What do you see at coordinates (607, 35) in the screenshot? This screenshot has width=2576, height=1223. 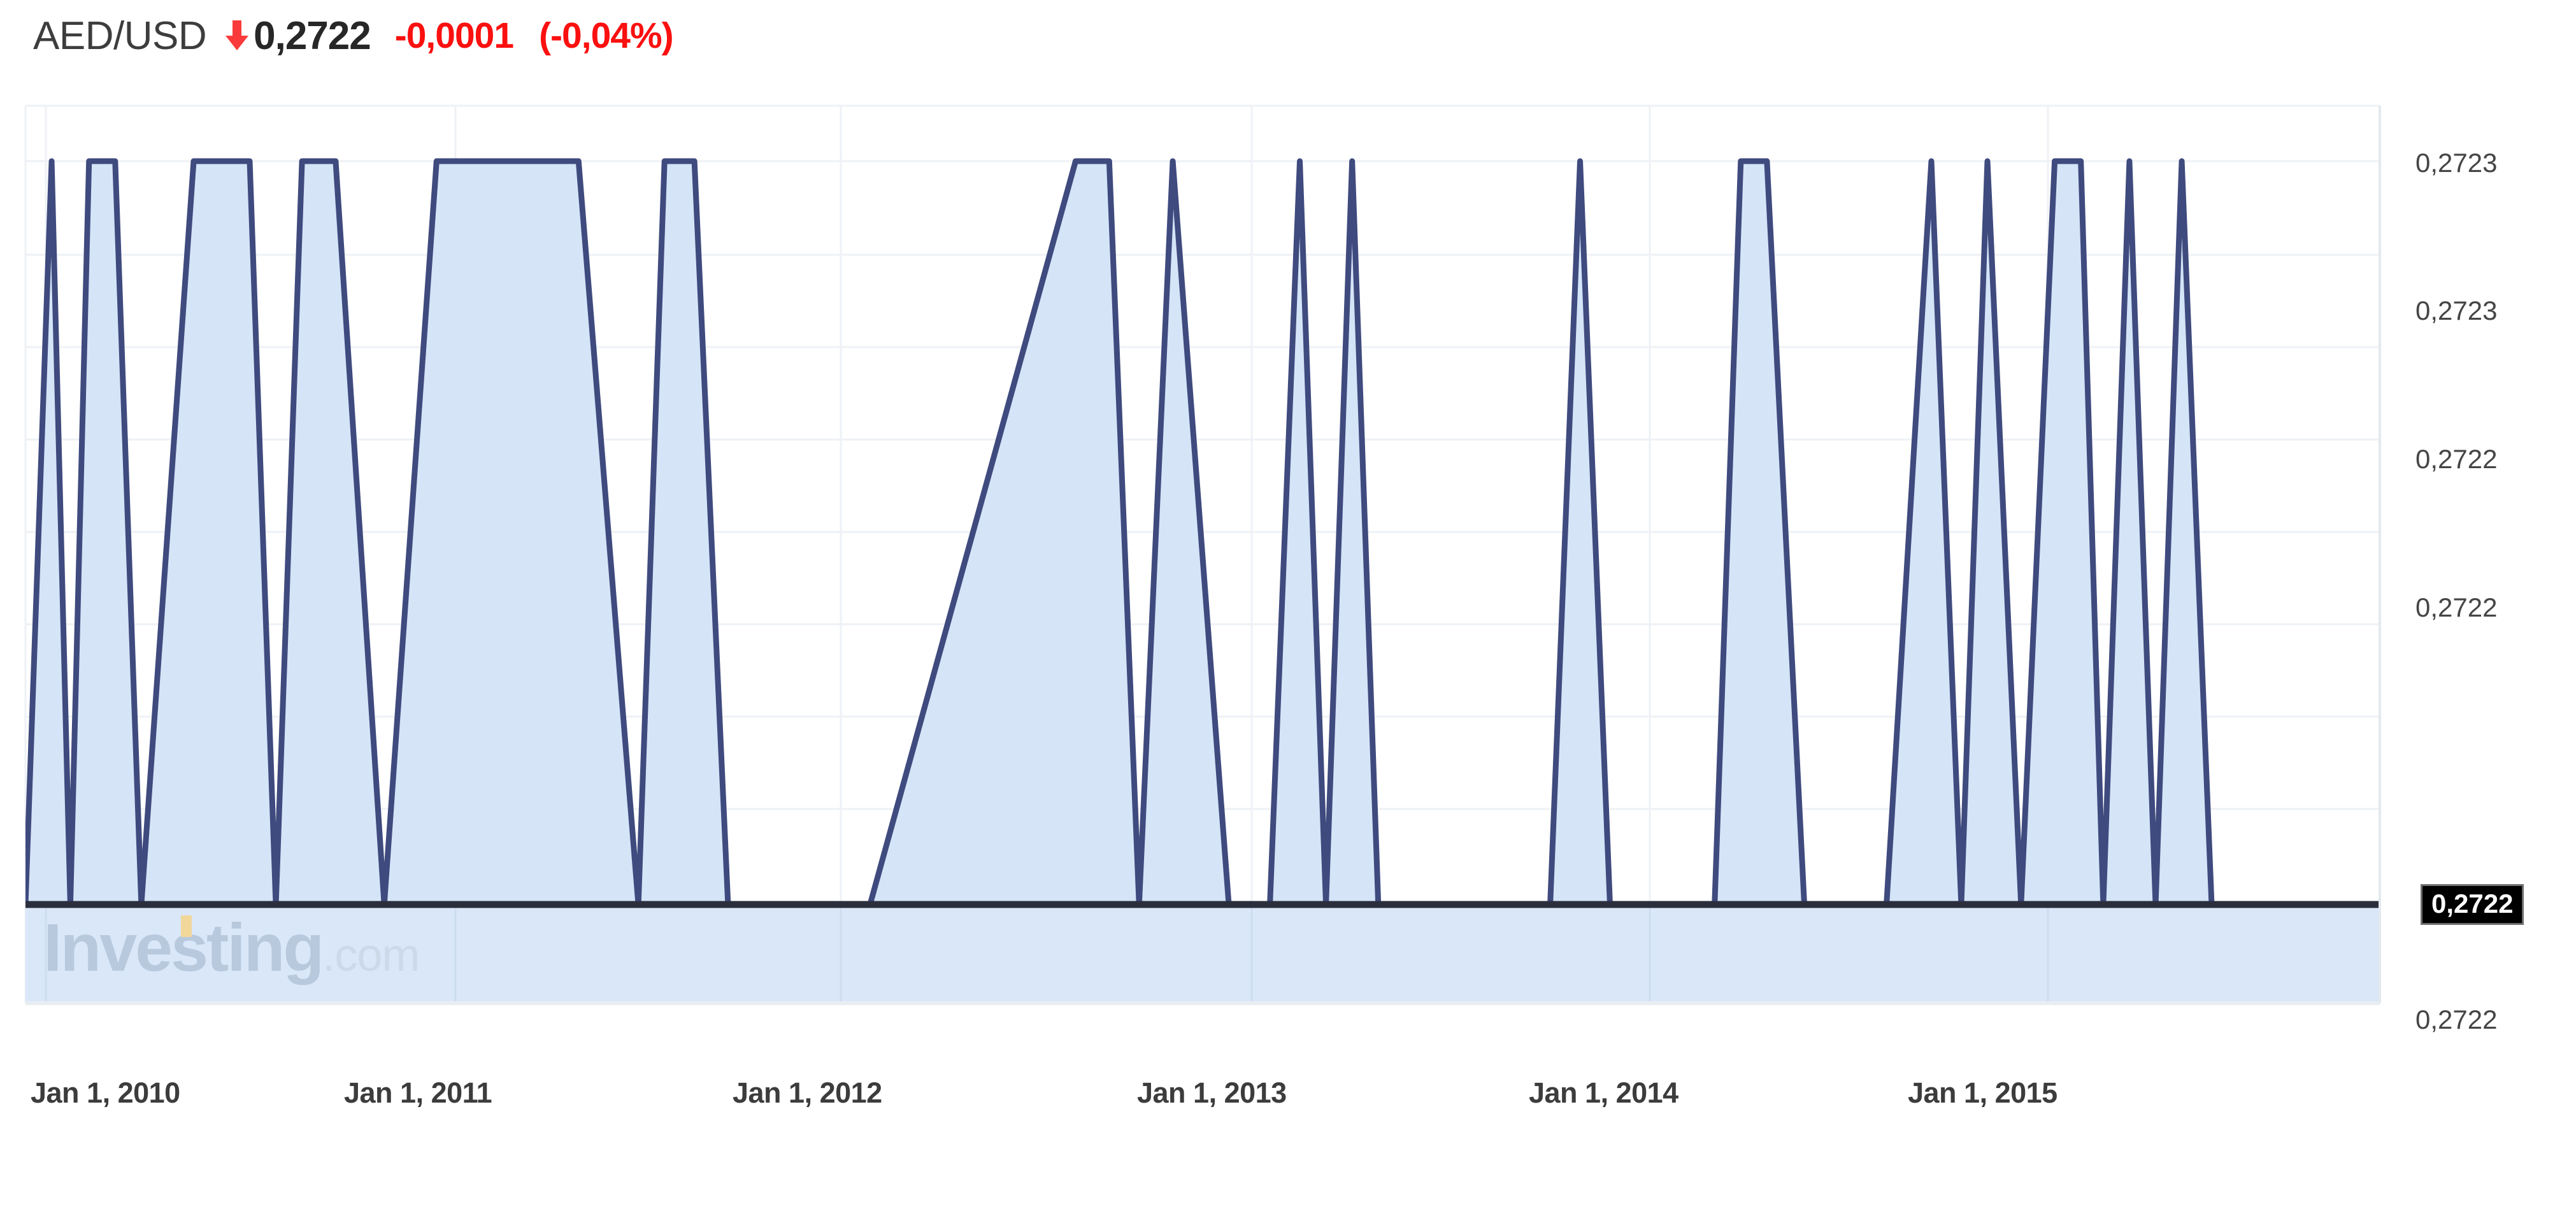 I see `price-change-percent: (-0,04%)` at bounding box center [607, 35].